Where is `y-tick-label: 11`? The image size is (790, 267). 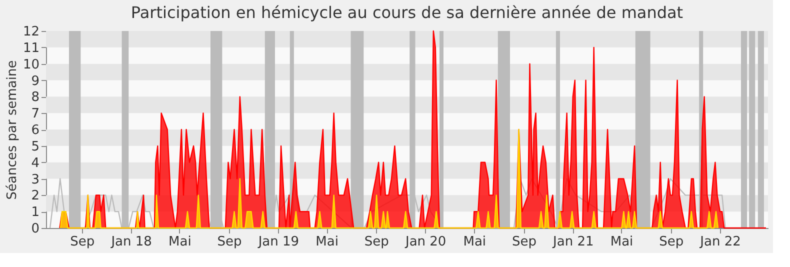
y-tick-label: 11 is located at coordinates (31, 48).